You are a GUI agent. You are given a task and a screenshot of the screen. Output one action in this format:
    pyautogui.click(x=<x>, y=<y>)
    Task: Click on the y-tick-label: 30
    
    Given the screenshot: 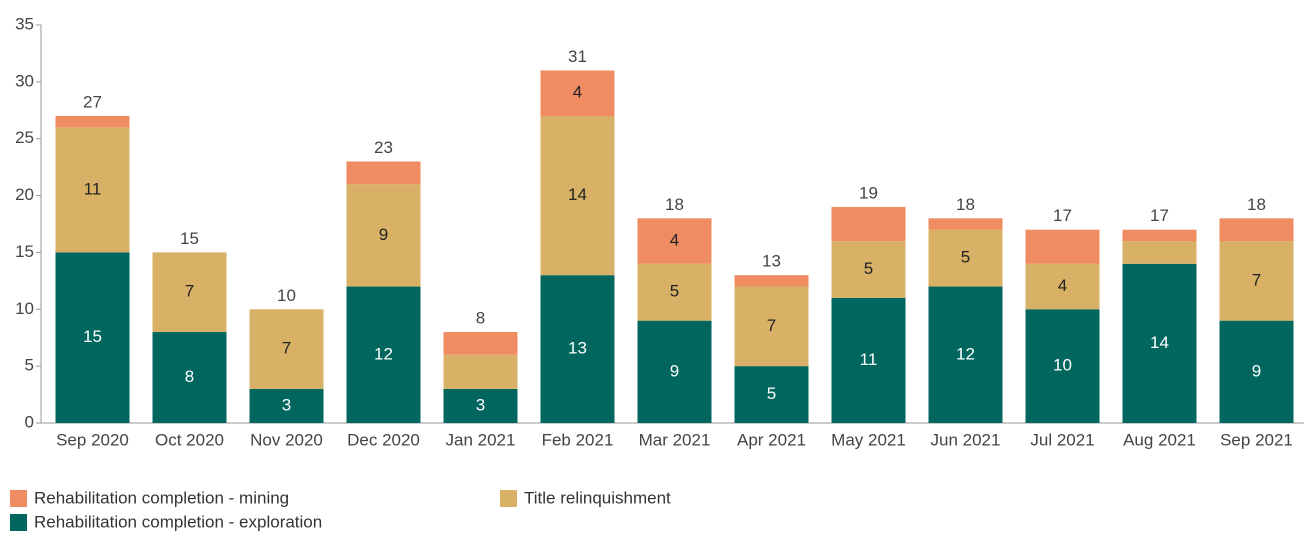 What is the action you would take?
    pyautogui.click(x=24, y=80)
    